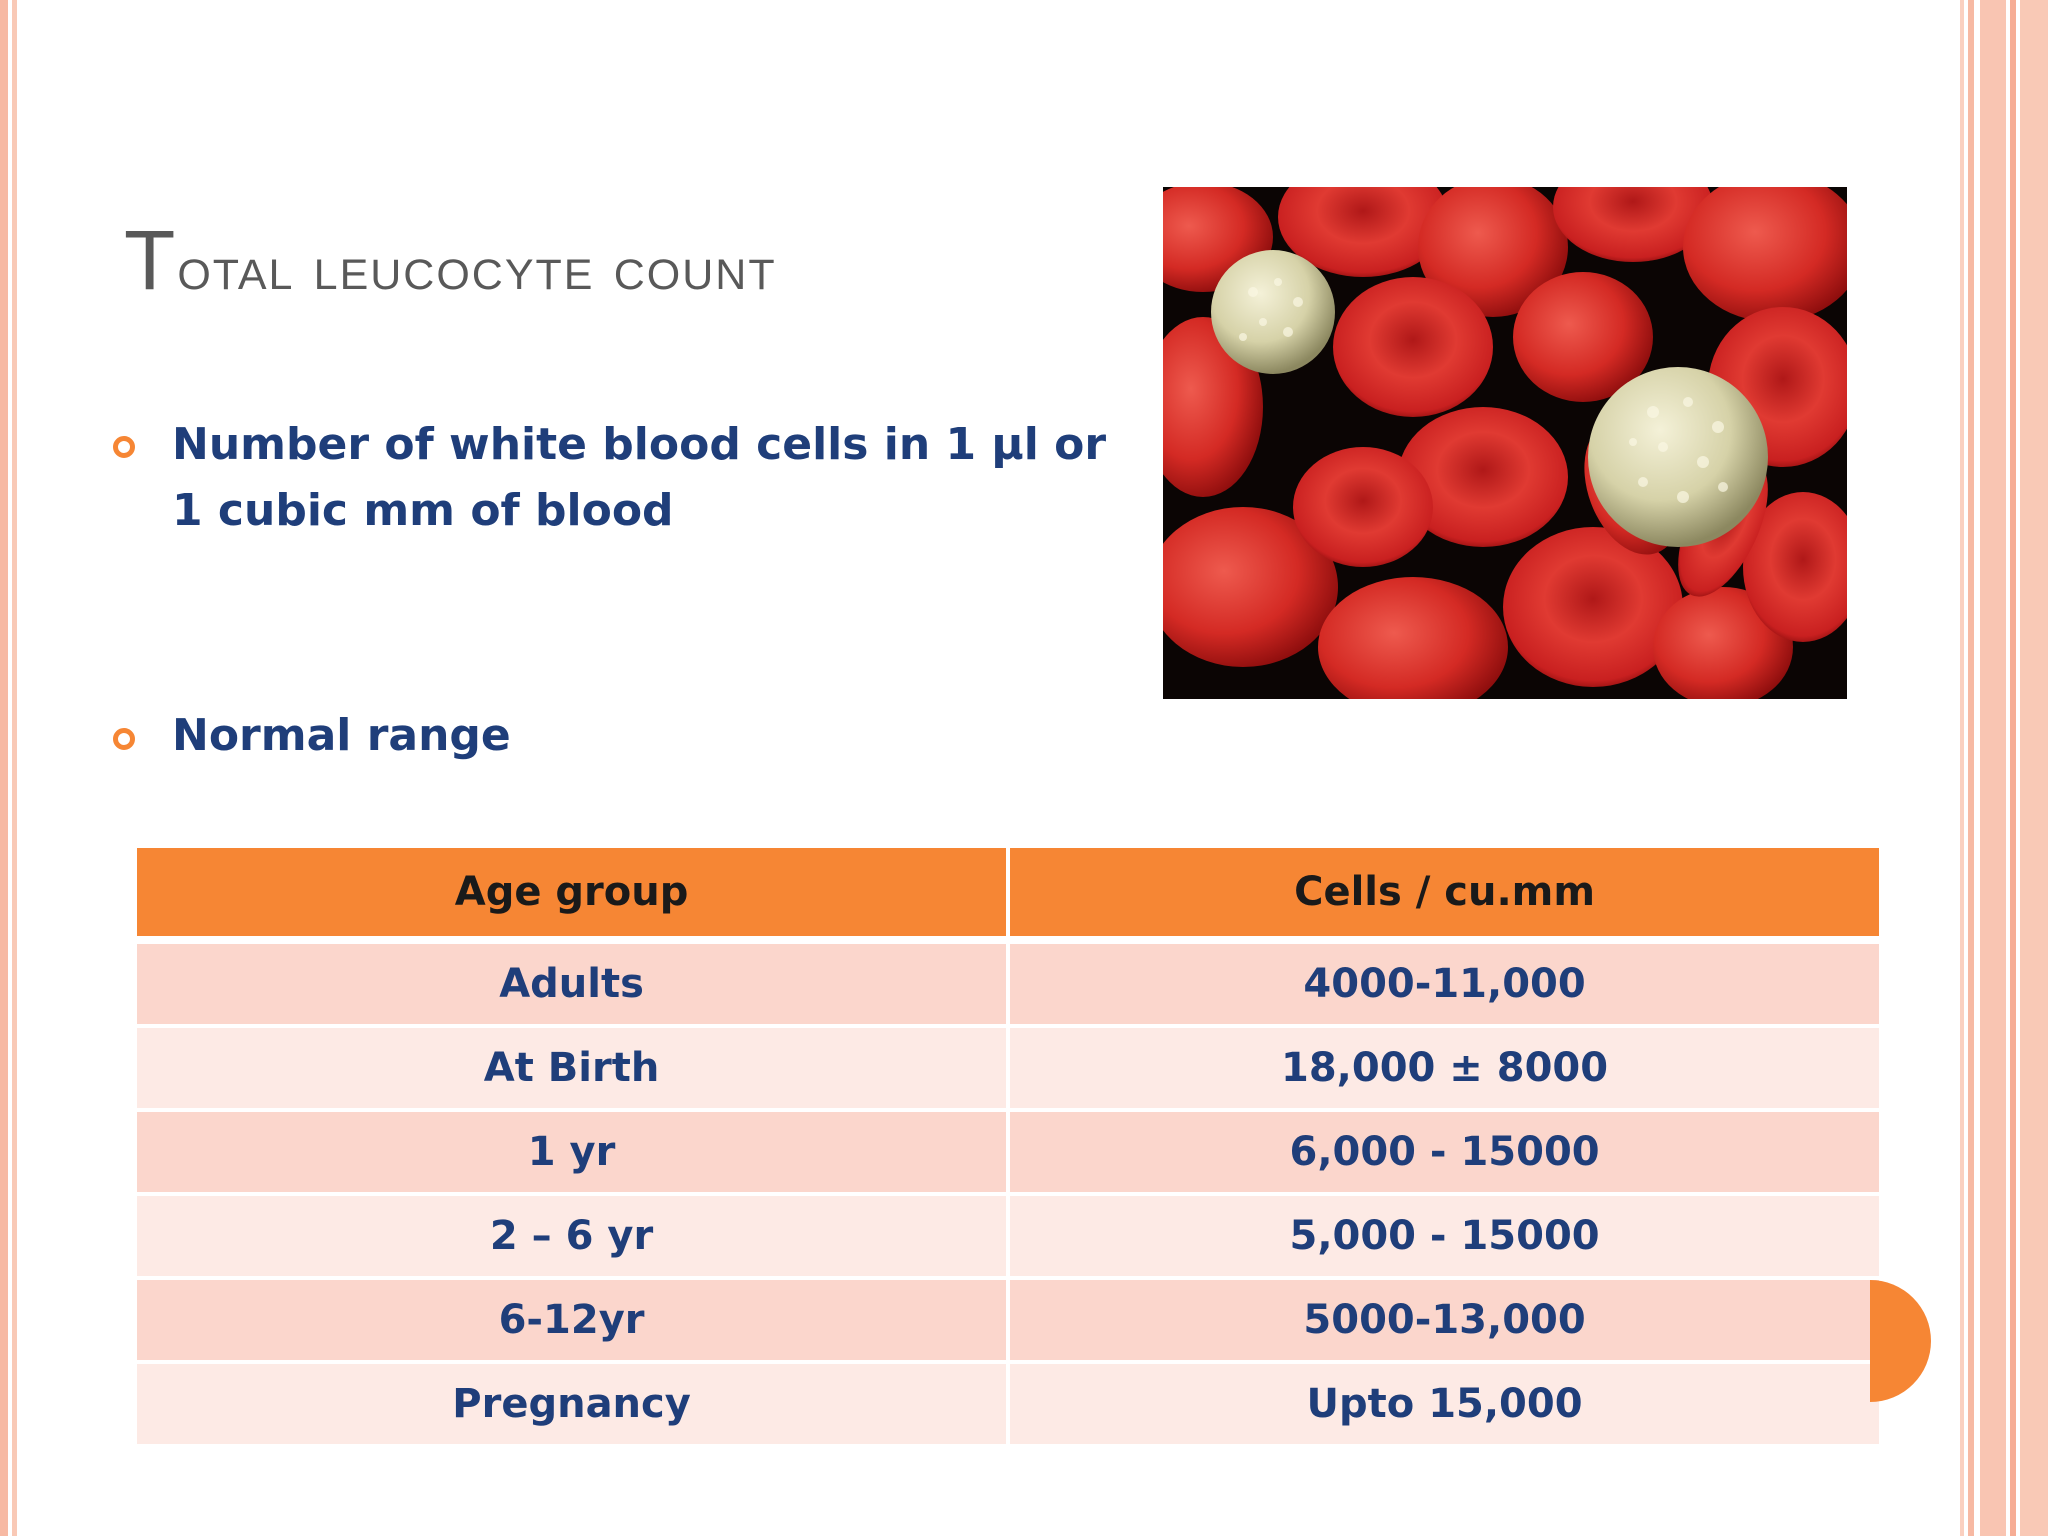 Image resolution: width=2048 pixels, height=1536 pixels. What do you see at coordinates (341, 735) in the screenshot?
I see `bullet-normal-range: Normal range` at bounding box center [341, 735].